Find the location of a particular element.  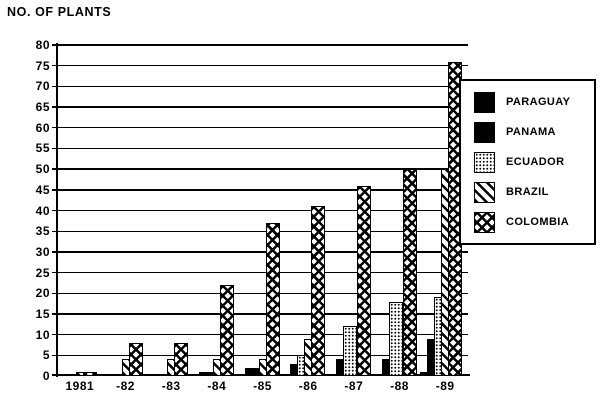

x-tick-label: -84 is located at coordinates (217, 386).